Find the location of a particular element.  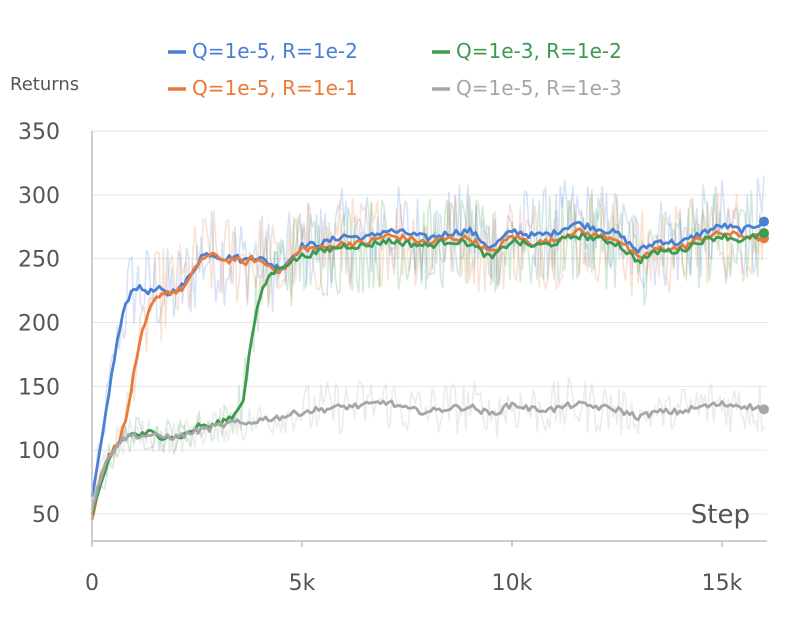

legend-label-2: Q=1e-3, R=1e-2 is located at coordinates (539, 51).